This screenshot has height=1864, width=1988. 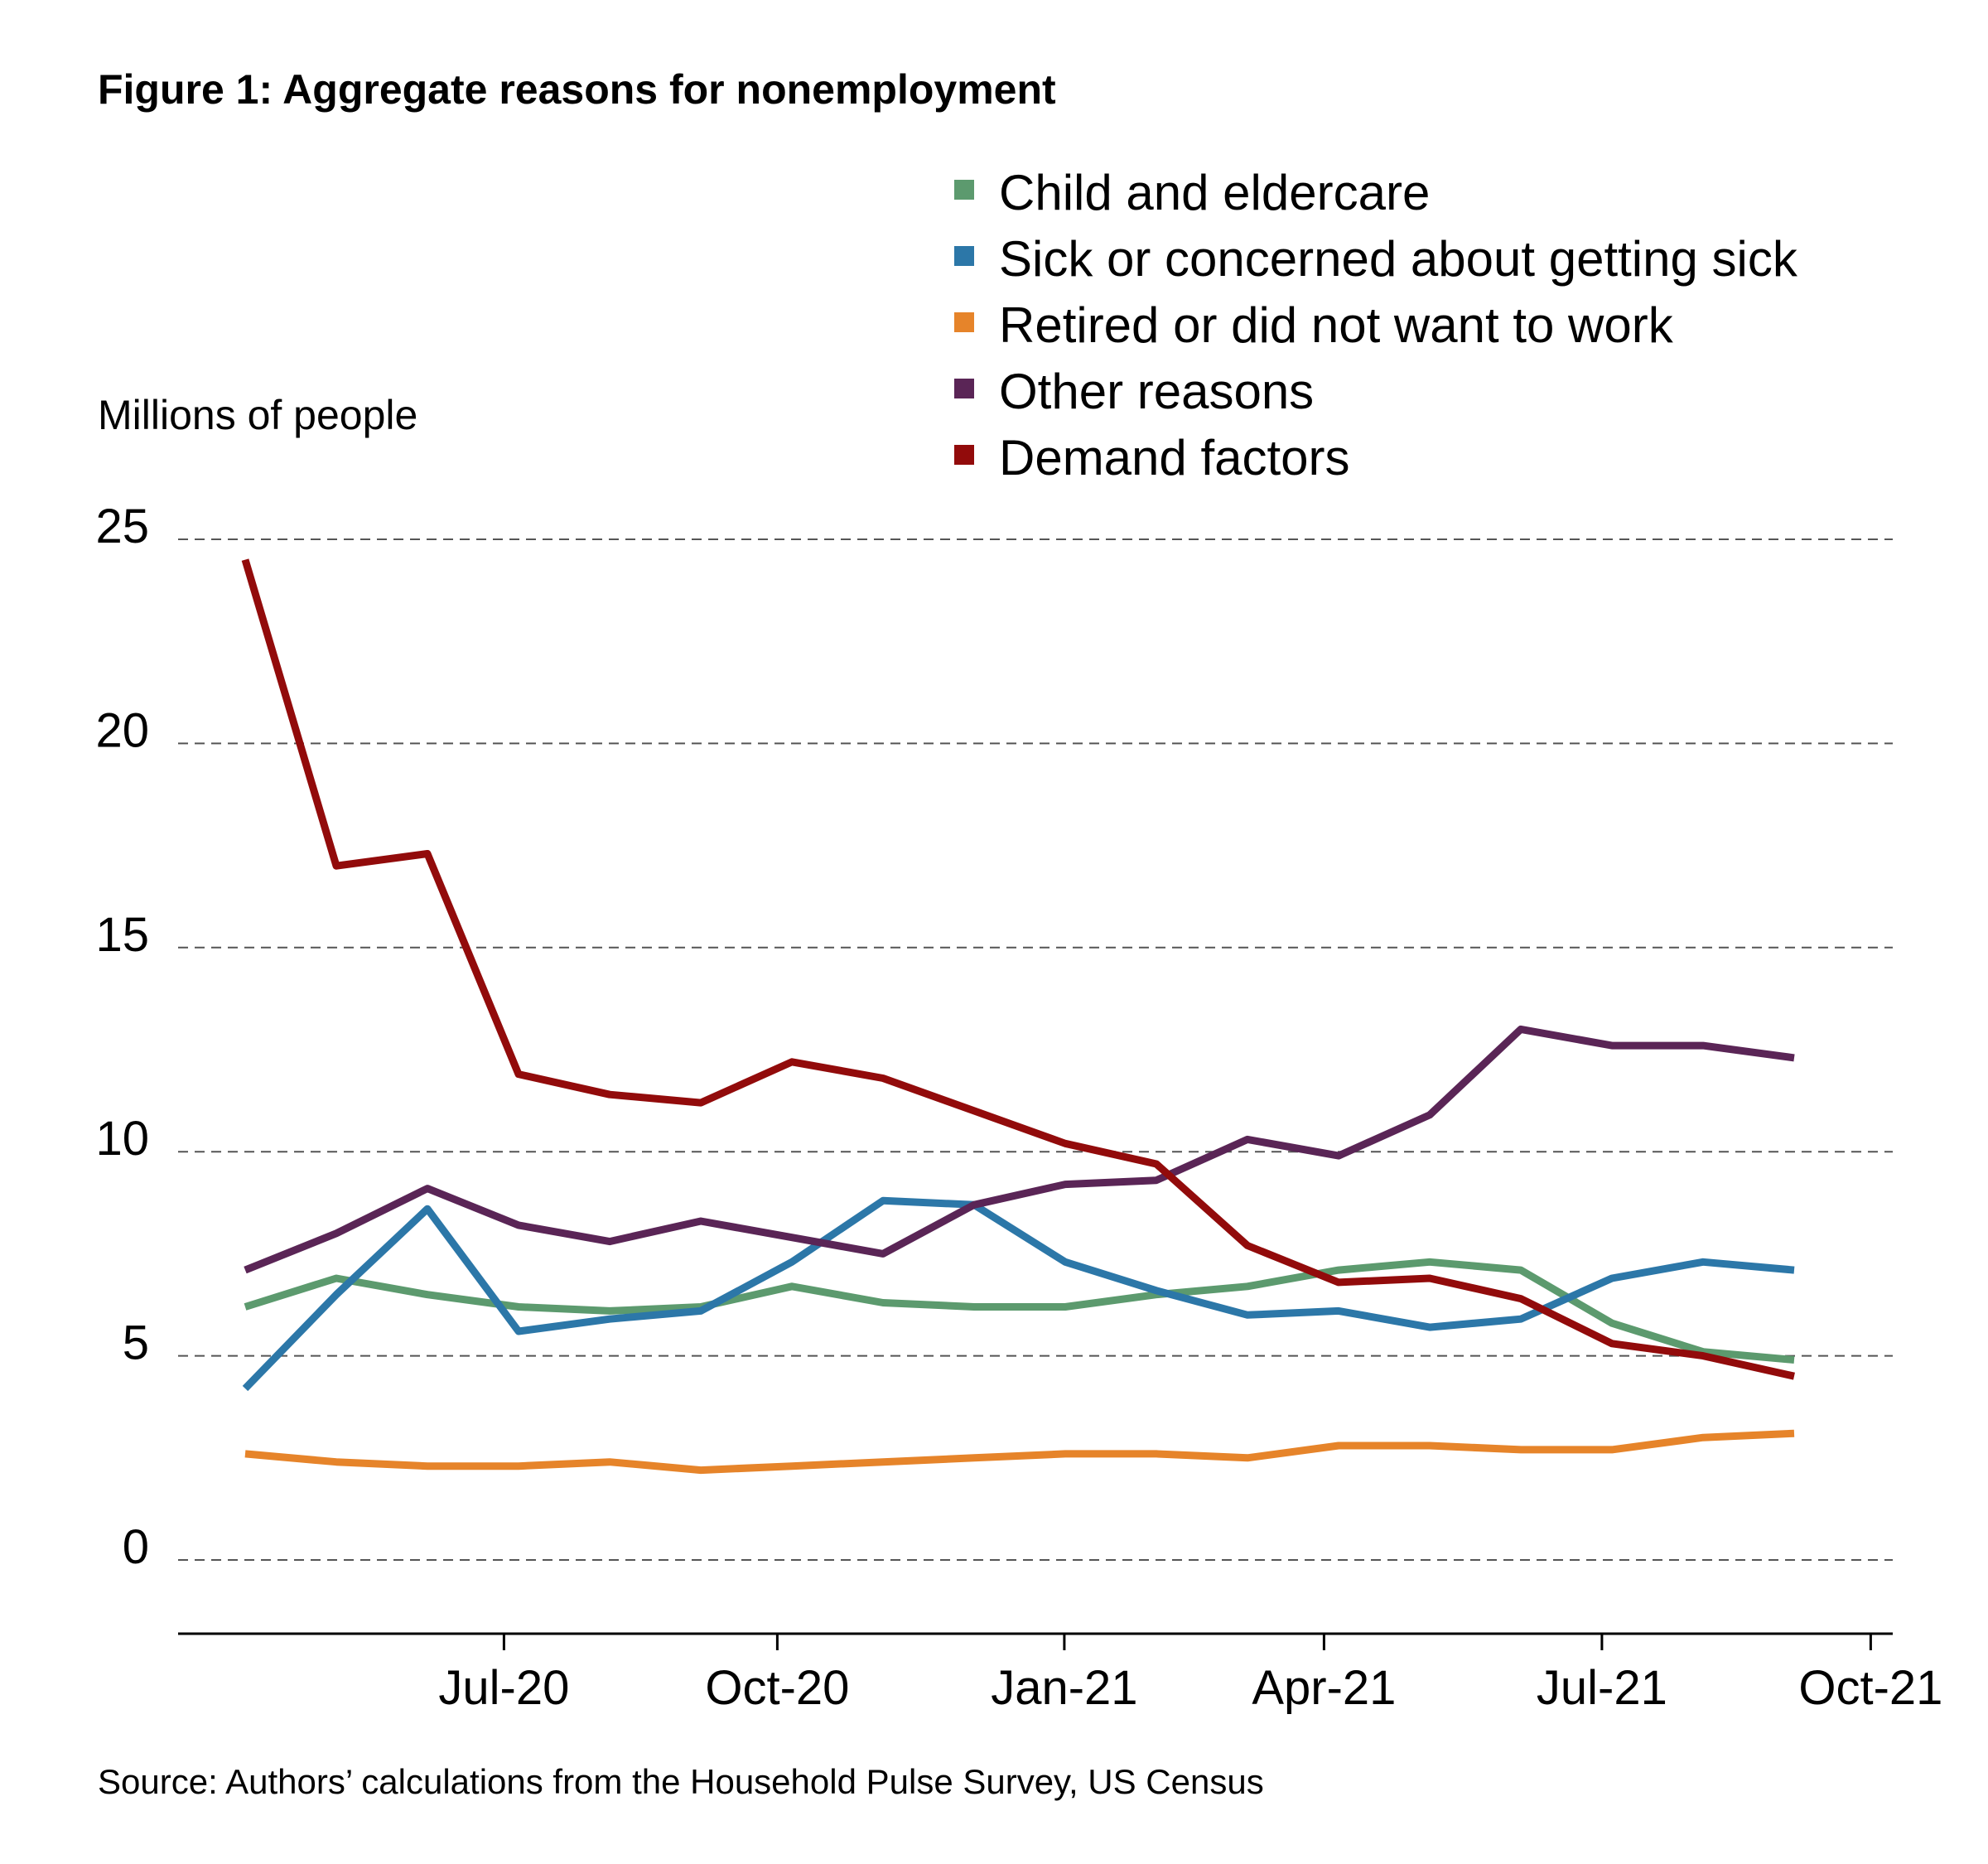 I want to click on y-axis-label: Millions of people, so click(x=257, y=415).